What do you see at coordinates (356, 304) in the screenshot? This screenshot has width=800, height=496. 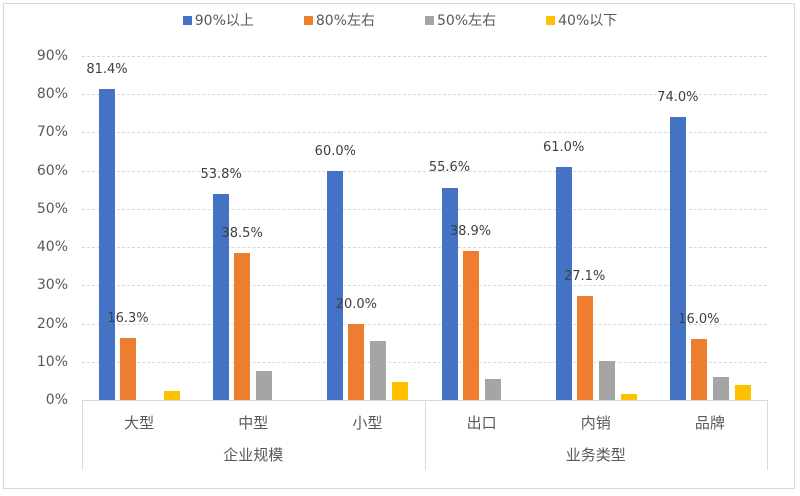 I see `data-label: 20.0%` at bounding box center [356, 304].